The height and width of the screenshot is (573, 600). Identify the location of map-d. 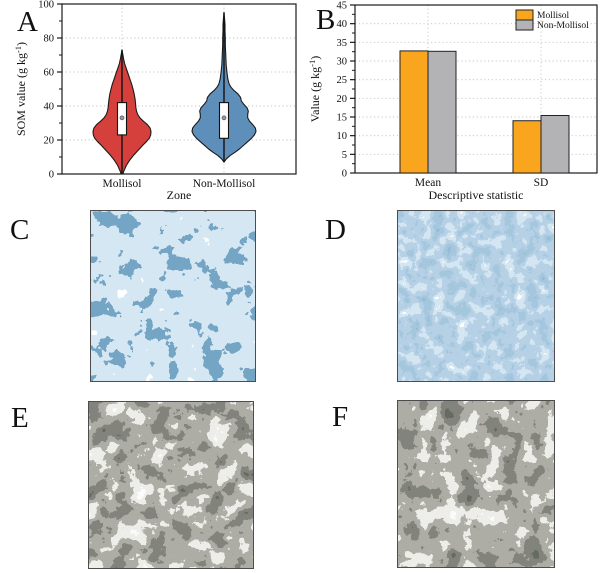
(476, 296).